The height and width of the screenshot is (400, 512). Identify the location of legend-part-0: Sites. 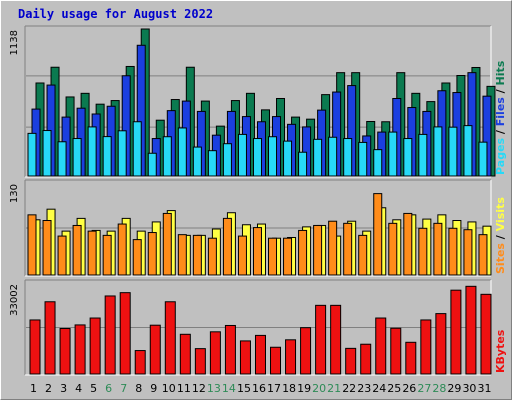
(500, 258).